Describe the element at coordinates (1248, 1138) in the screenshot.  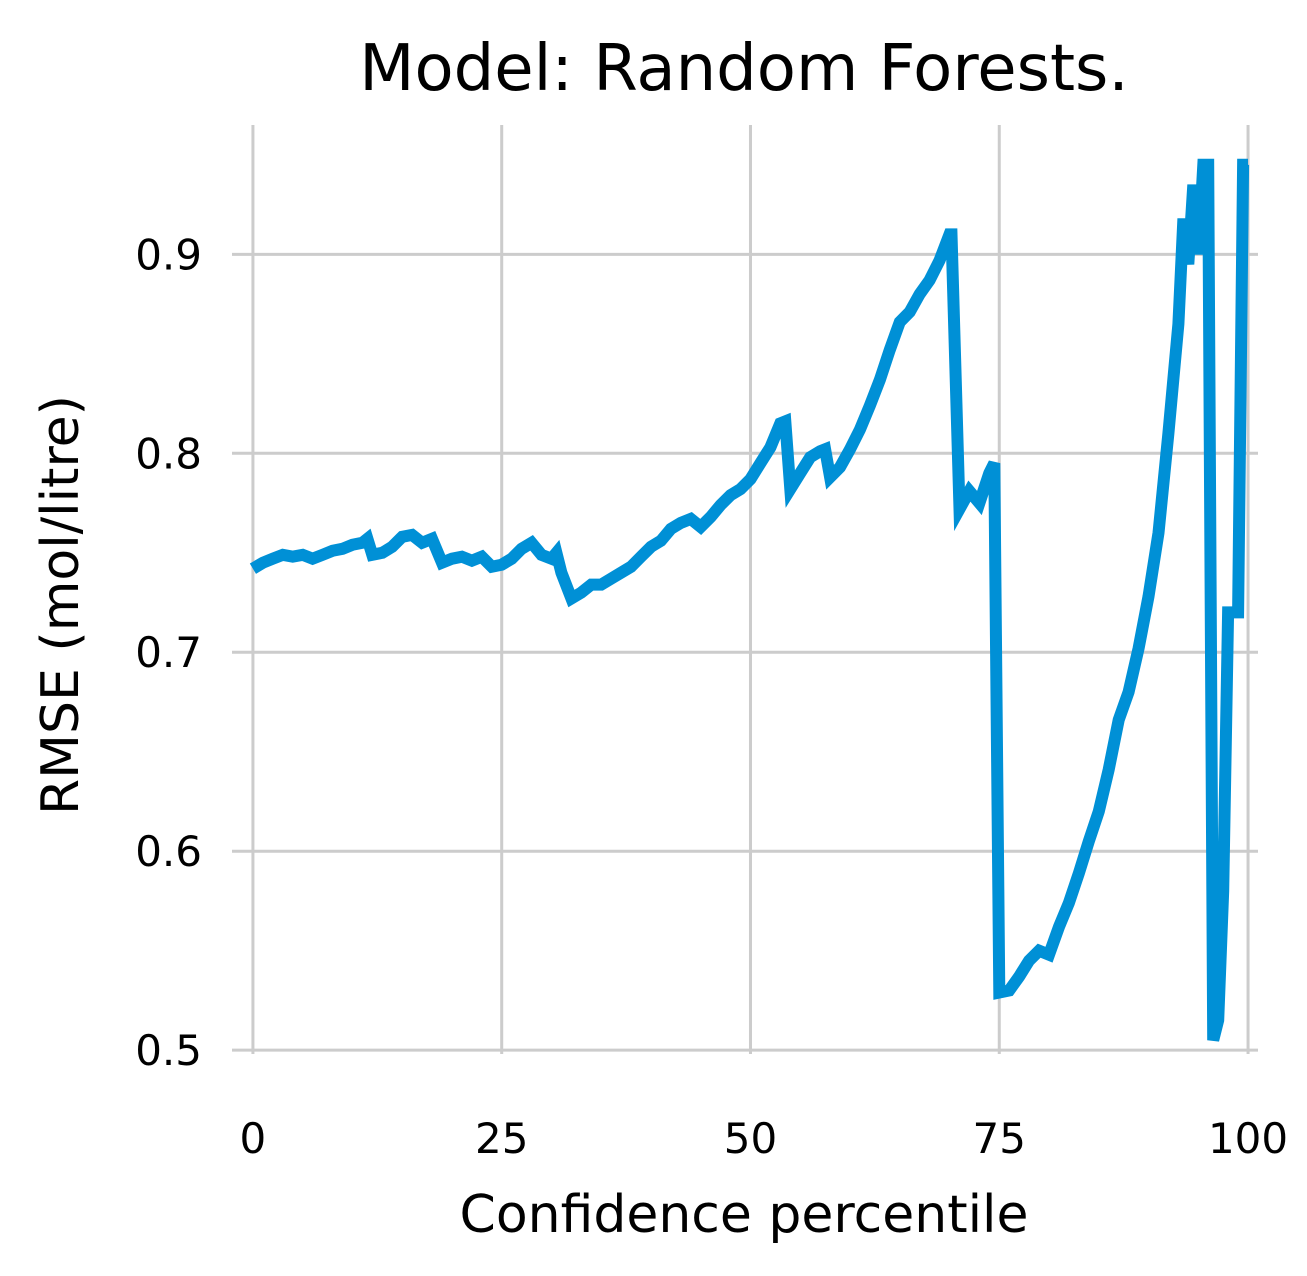
I see `x-tick-label: 100` at that location.